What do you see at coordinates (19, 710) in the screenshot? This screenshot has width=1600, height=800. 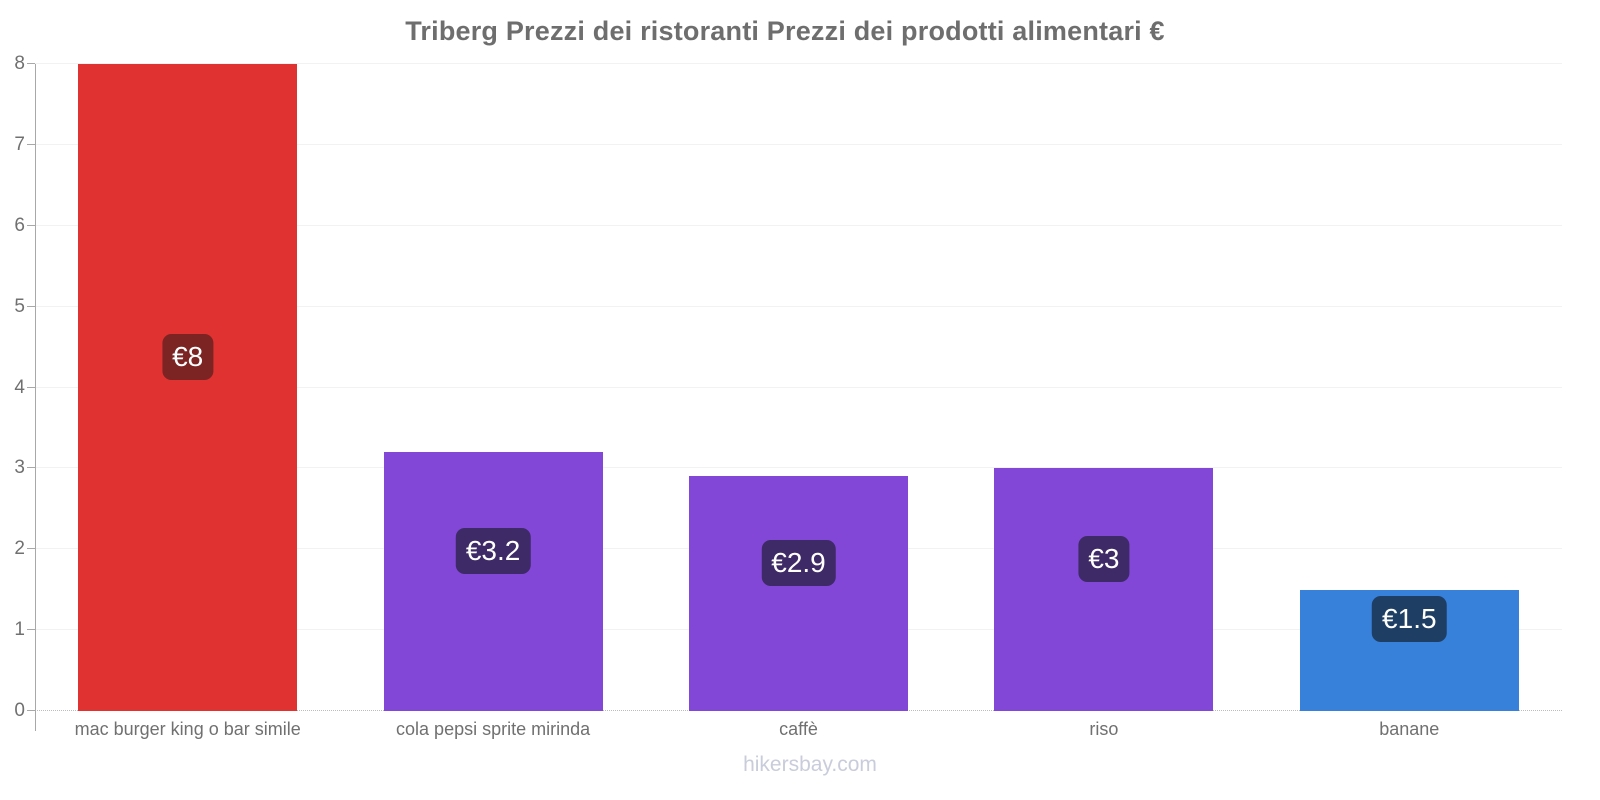 I see `y-tick-label-0: 0` at bounding box center [19, 710].